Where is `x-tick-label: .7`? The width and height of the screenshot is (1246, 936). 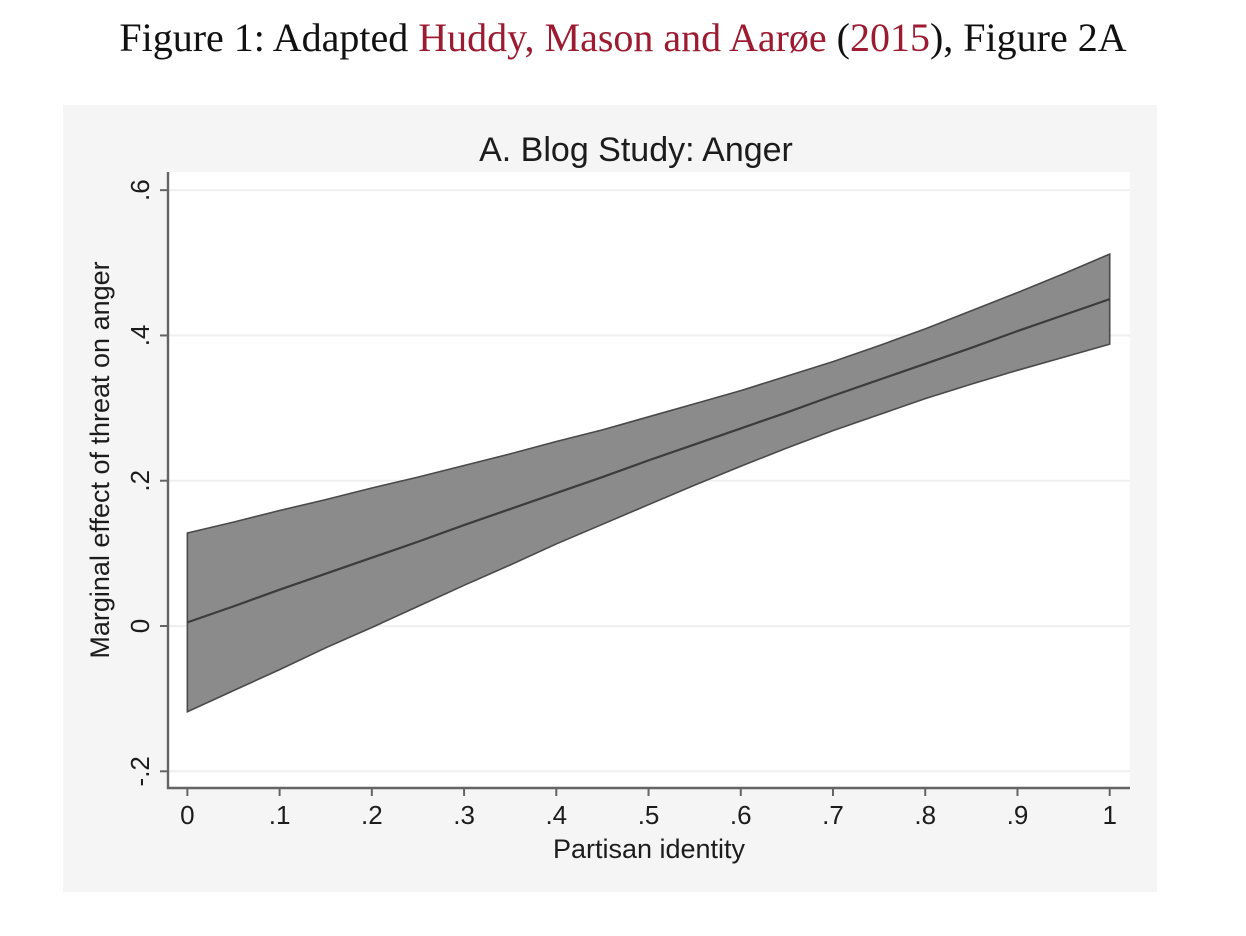
x-tick-label: .7 is located at coordinates (833, 815).